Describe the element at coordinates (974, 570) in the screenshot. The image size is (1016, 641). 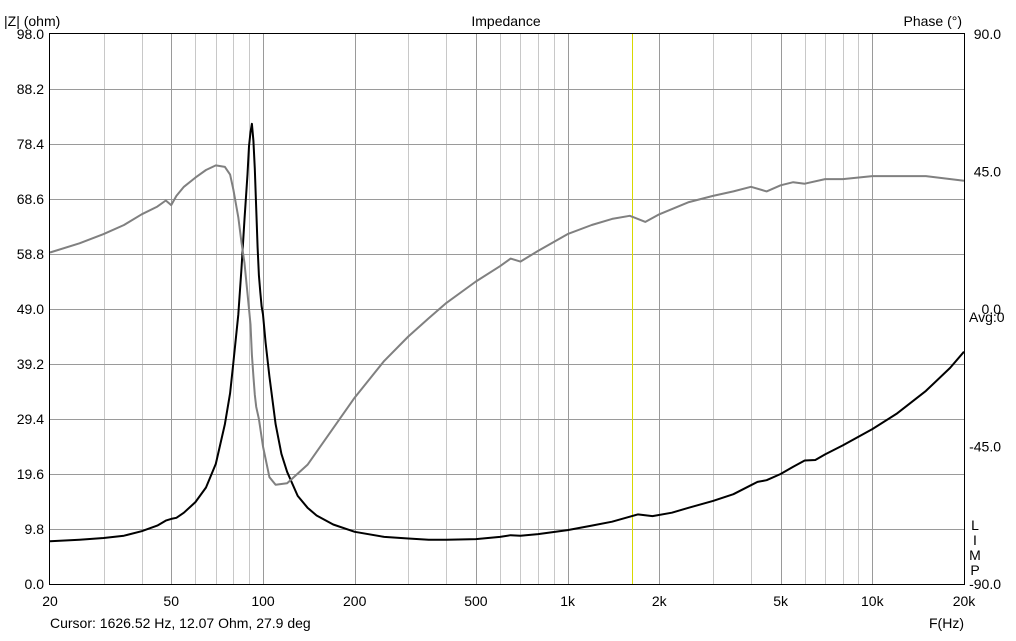
I see `side-label-letter: P` at that location.